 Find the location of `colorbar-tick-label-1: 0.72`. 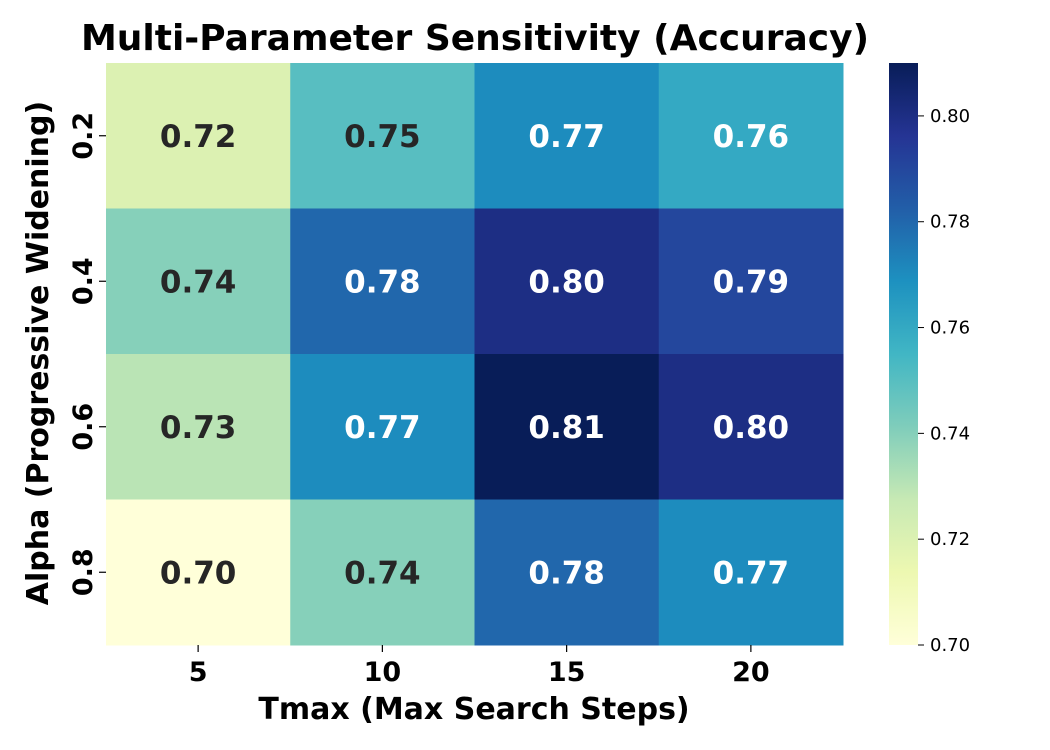

colorbar-tick-label-1: 0.72 is located at coordinates (950, 539).